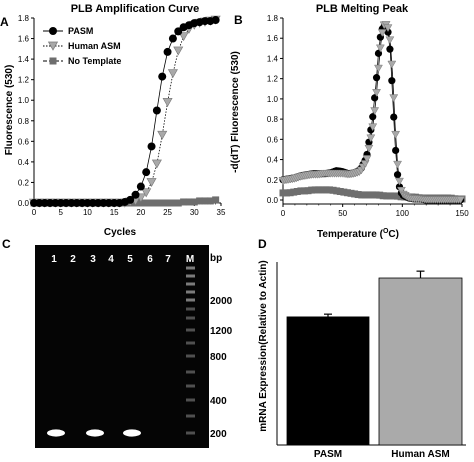 This screenshot has width=474, height=462. What do you see at coordinates (190, 259) in the screenshot?
I see `gel-lane-label: M` at bounding box center [190, 259].